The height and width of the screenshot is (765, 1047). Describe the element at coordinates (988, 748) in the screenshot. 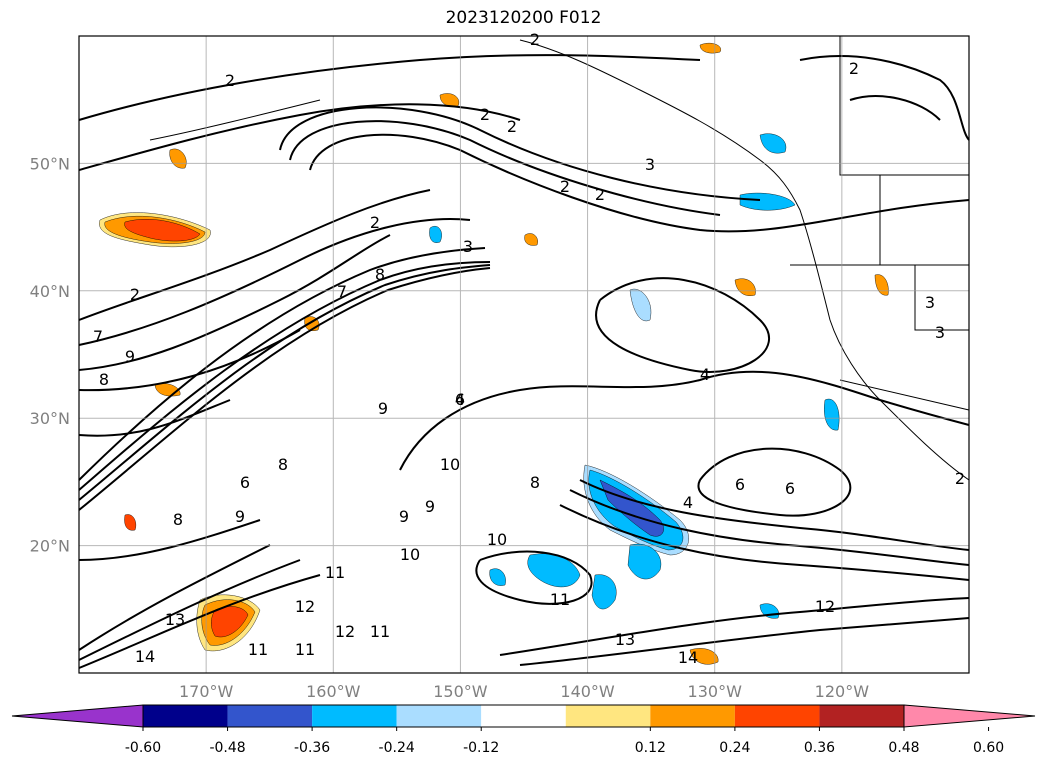

I see `colorbar-tick-label: 0.60` at that location.